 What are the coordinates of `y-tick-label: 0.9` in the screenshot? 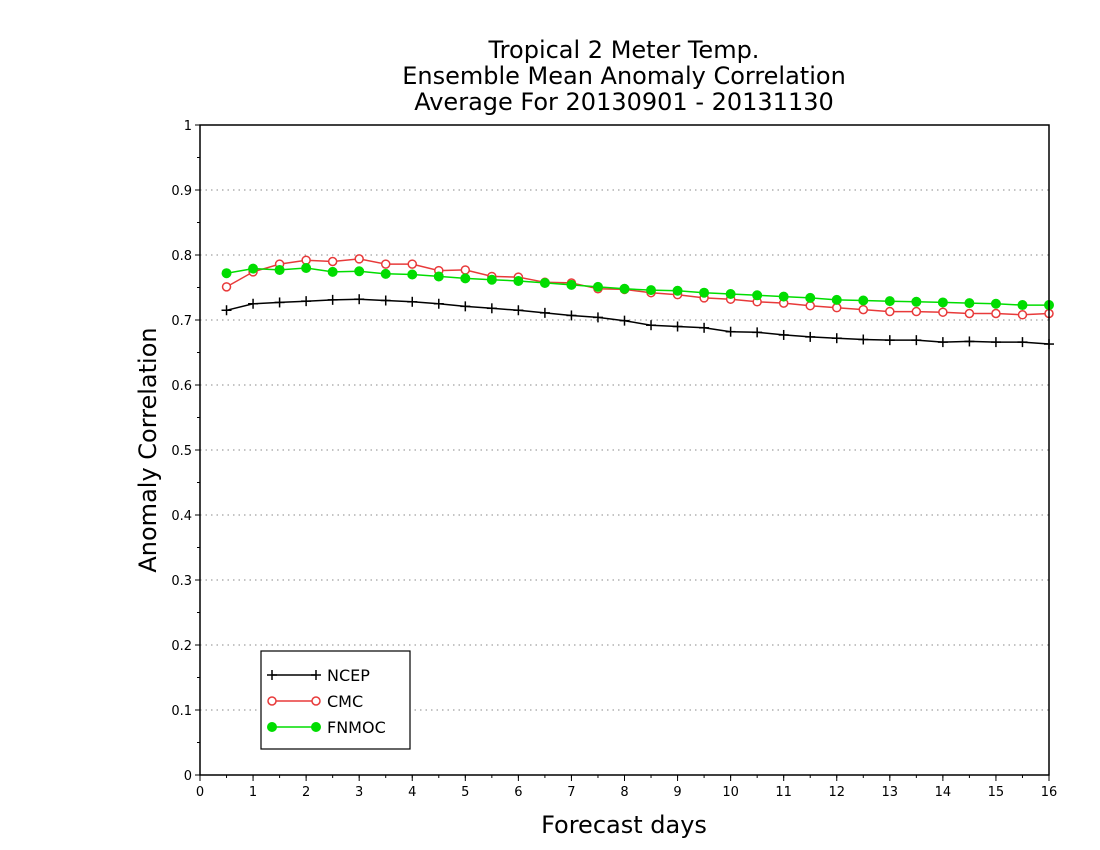 It's located at (181, 191).